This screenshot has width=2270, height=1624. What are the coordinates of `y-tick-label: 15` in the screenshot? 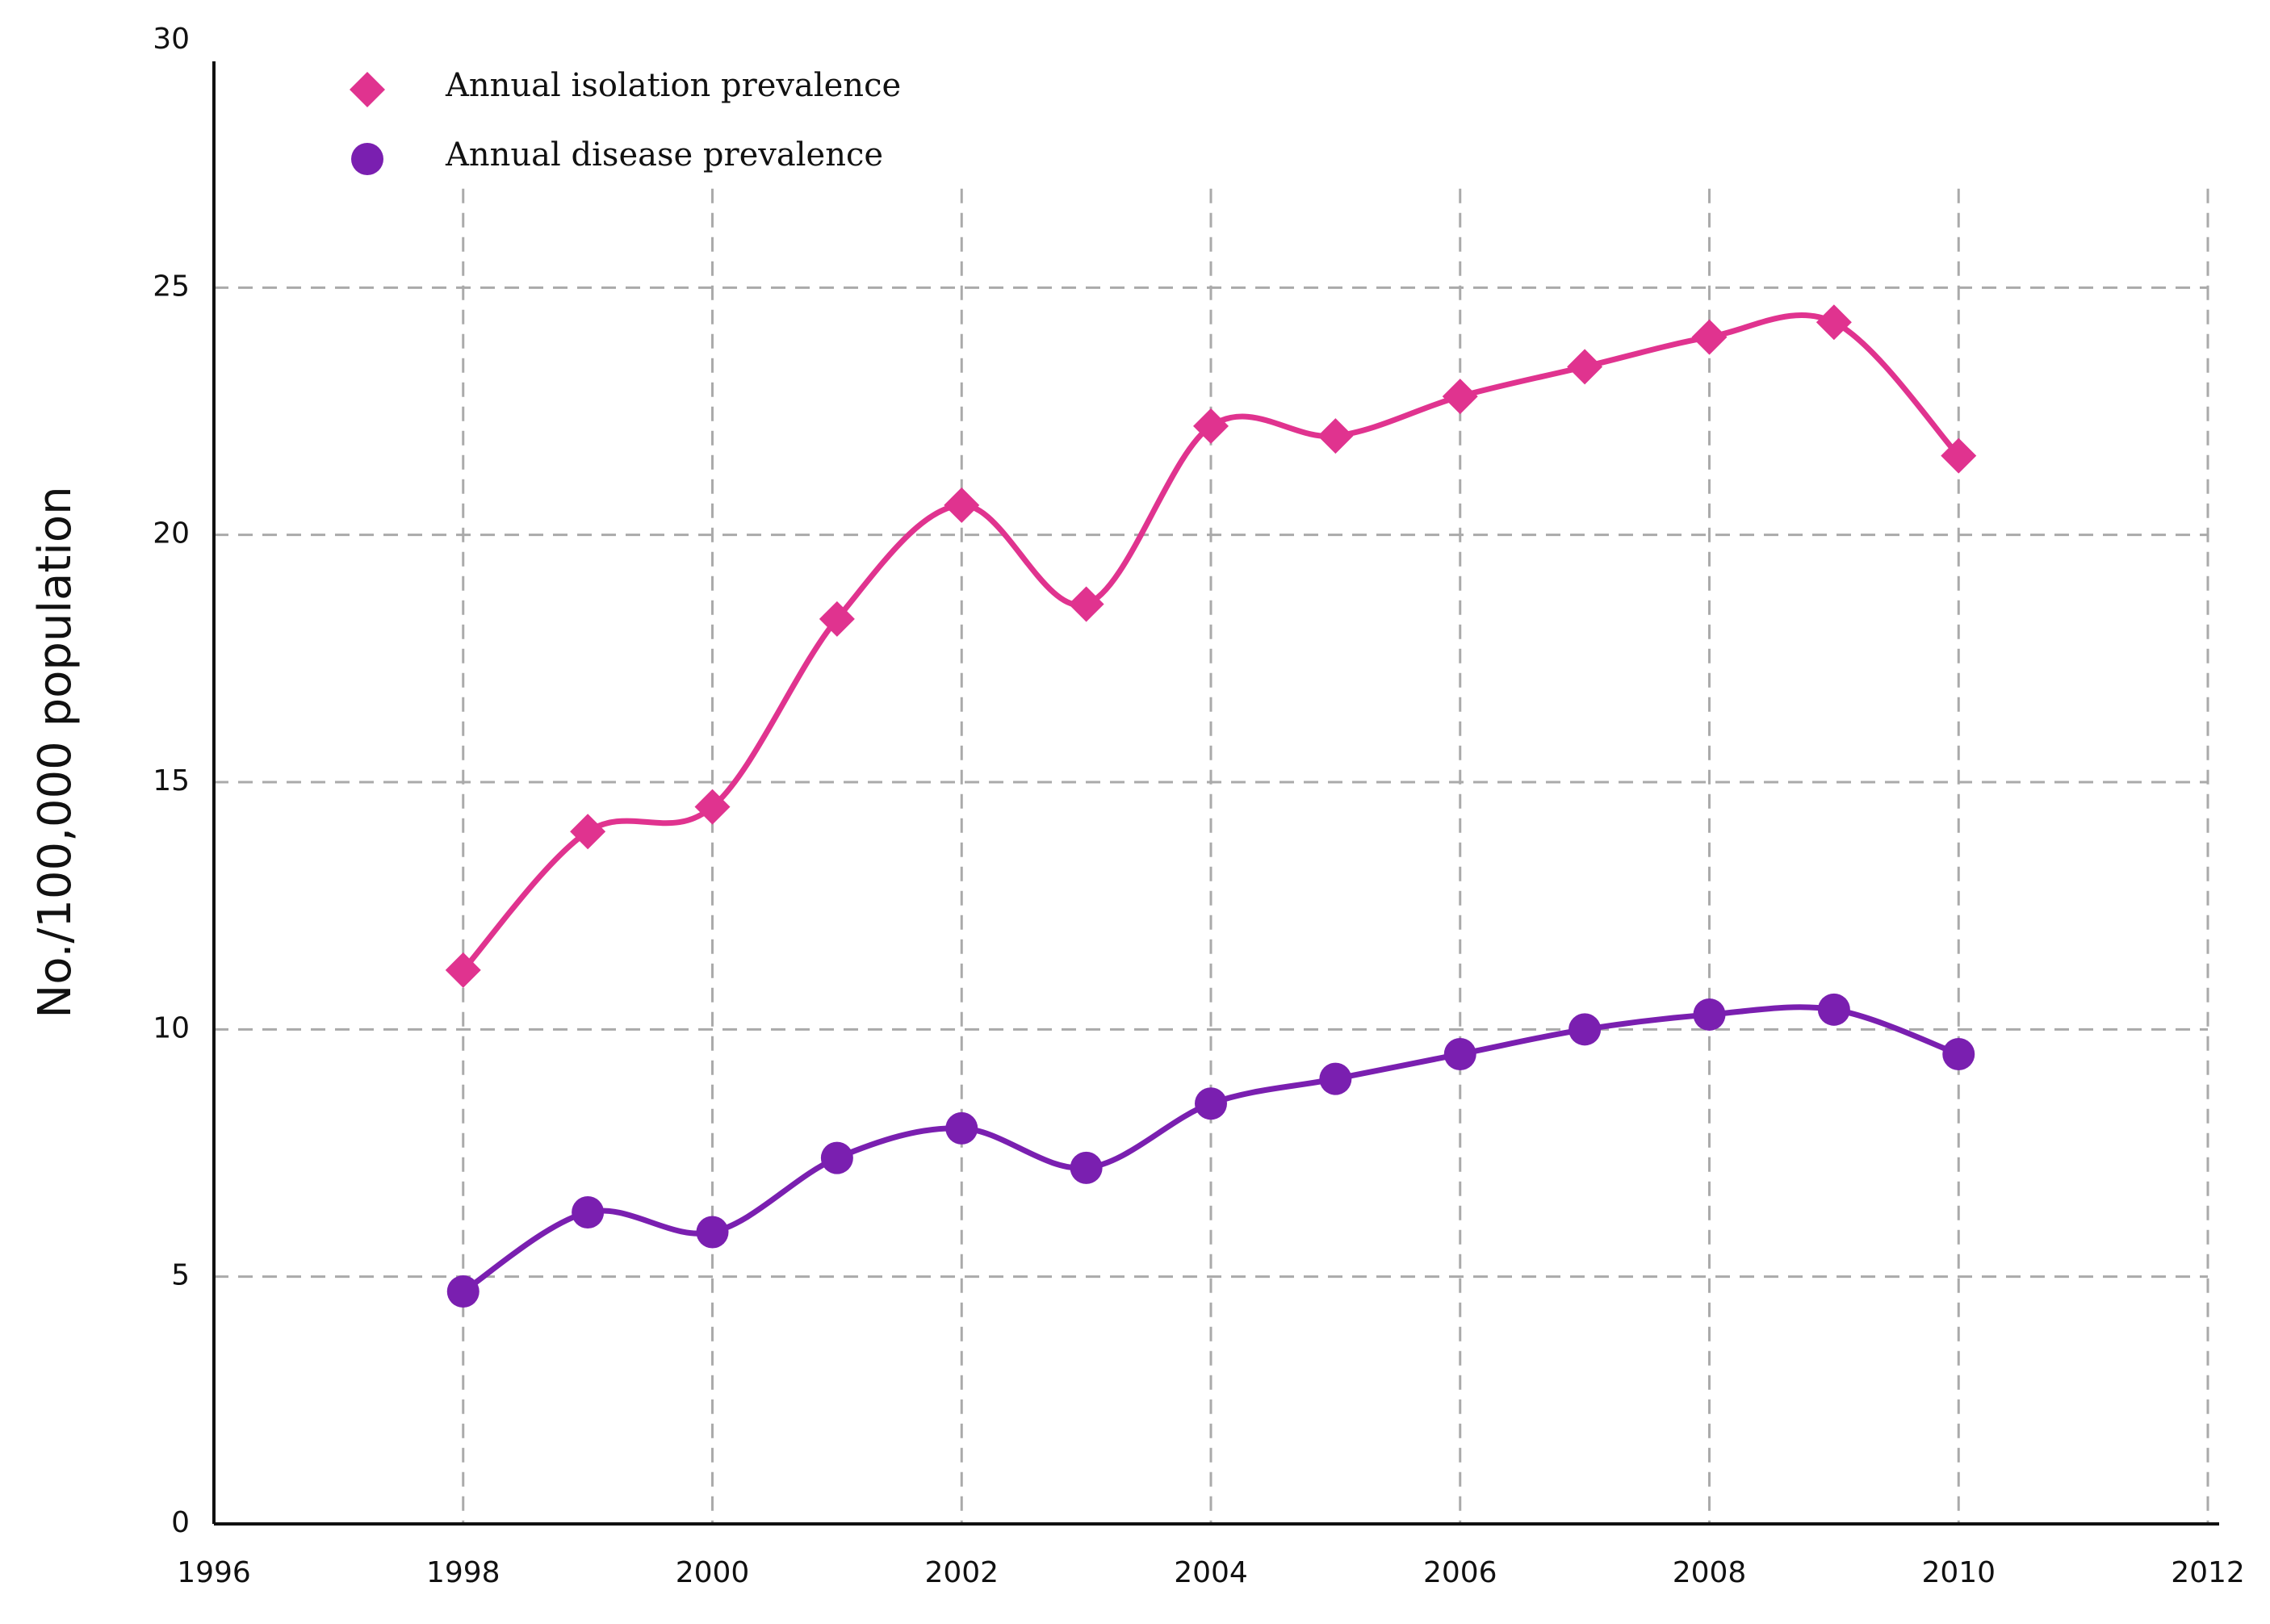 It's located at (171, 780).